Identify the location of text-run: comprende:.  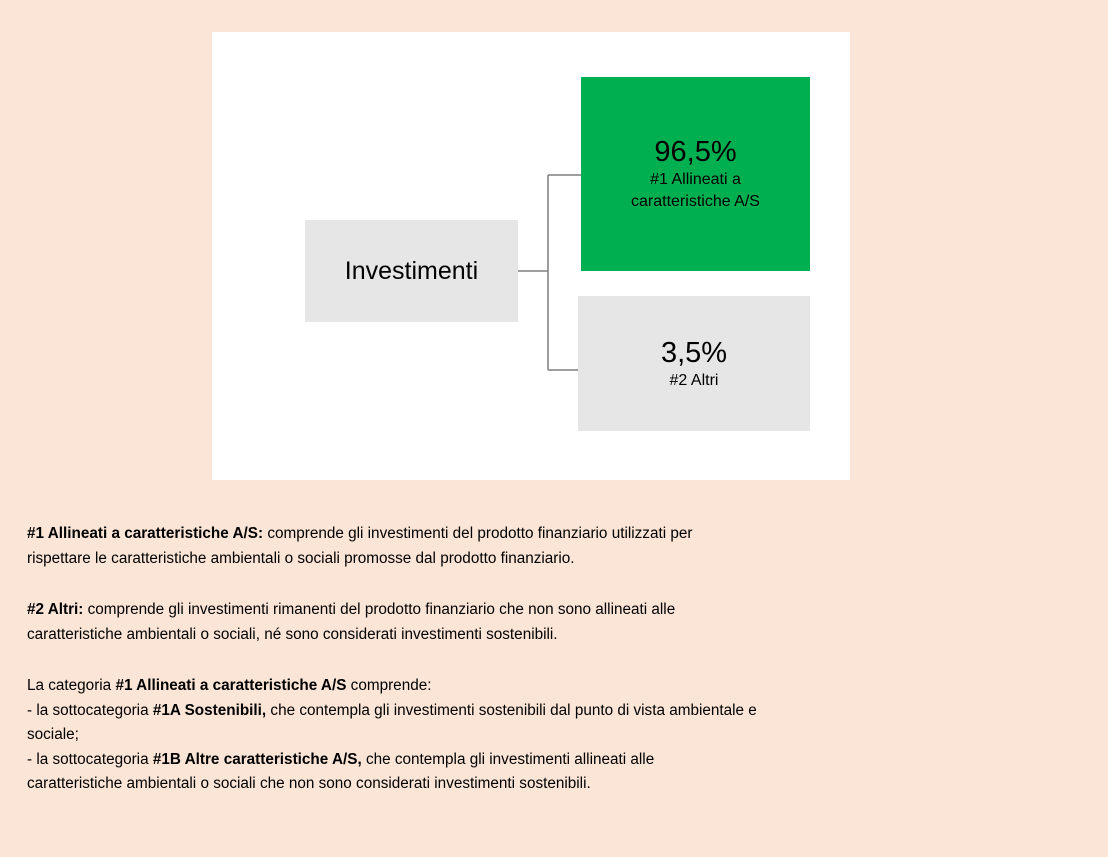
(389, 685).